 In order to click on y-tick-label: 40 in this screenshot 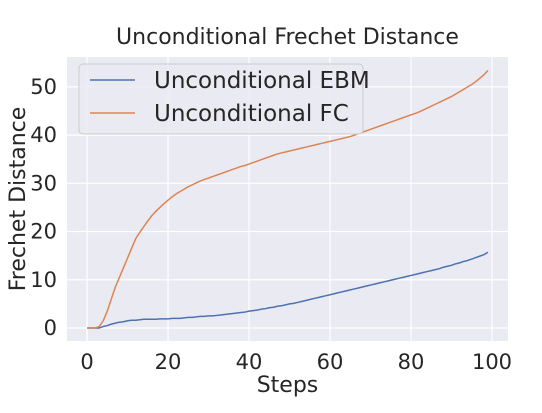, I will do `click(43, 135)`.